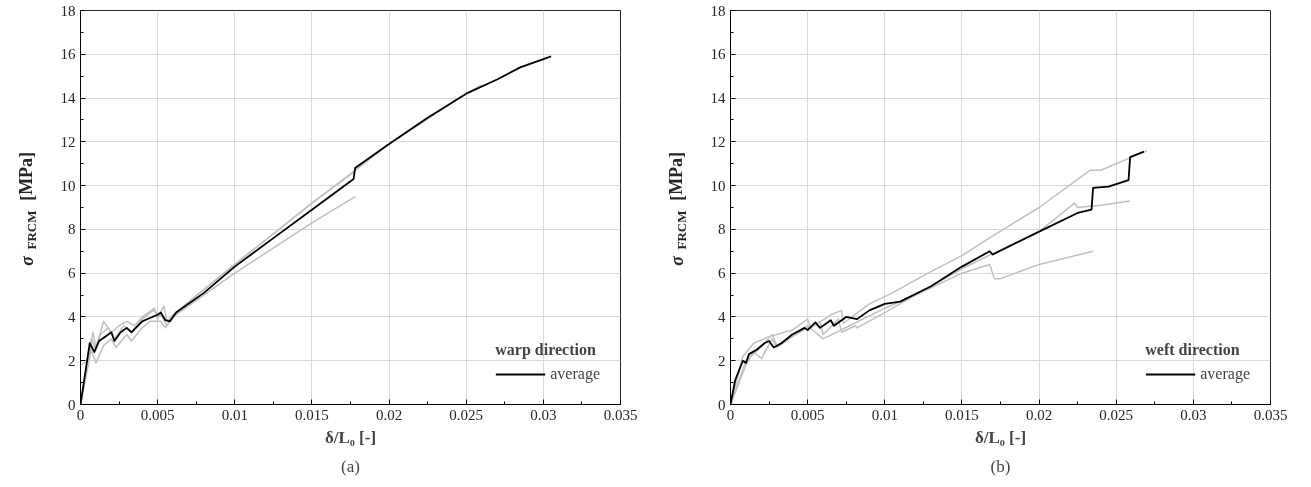 The height and width of the screenshot is (487, 1311). I want to click on legend-title: warp direction, so click(546, 350).